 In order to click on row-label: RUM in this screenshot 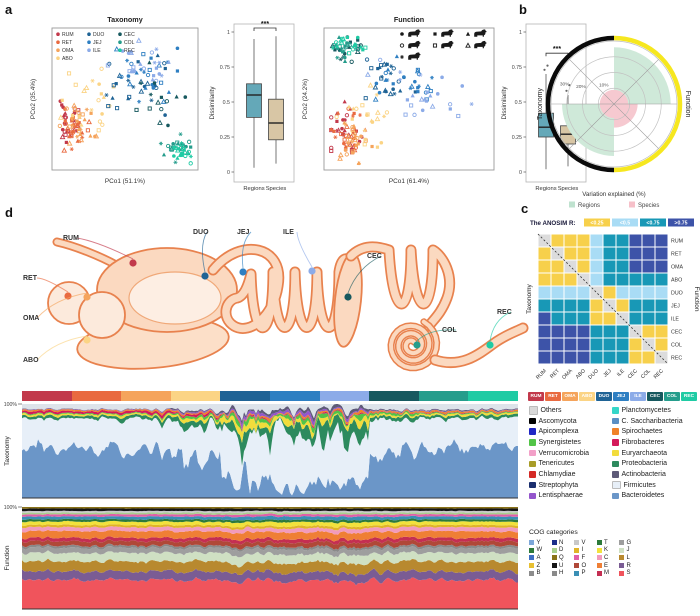, I will do `click(677, 242)`.